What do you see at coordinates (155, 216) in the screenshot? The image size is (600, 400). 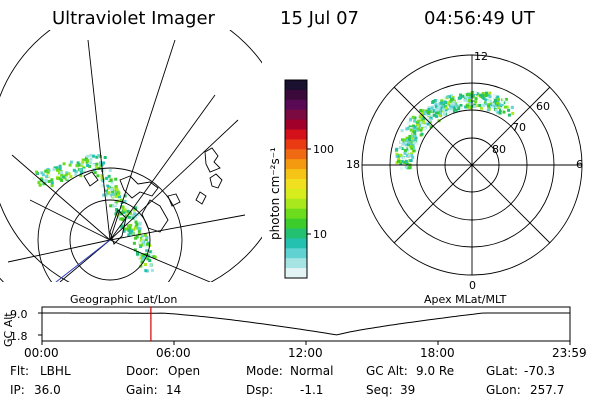 I see `coastline-segment` at bounding box center [155, 216].